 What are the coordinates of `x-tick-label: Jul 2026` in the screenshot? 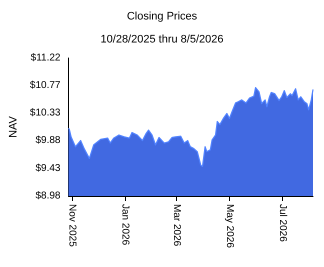 It's located at (282, 223).